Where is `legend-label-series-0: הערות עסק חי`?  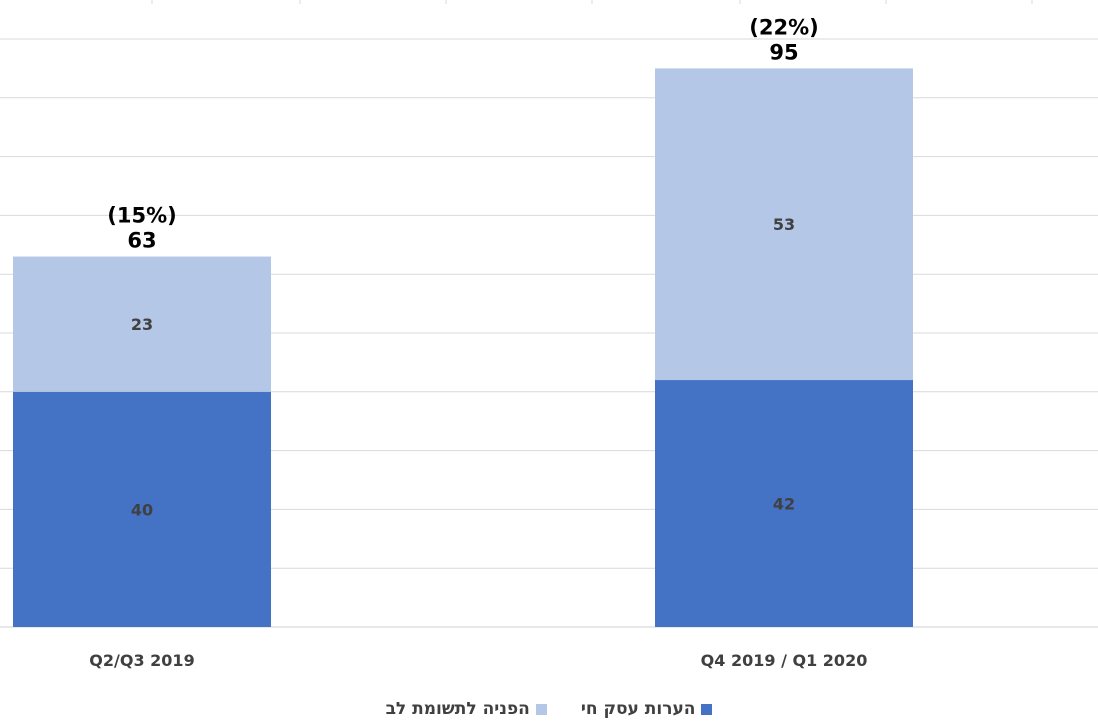 legend-label-series-0: הערות עסק חי is located at coordinates (638, 709).